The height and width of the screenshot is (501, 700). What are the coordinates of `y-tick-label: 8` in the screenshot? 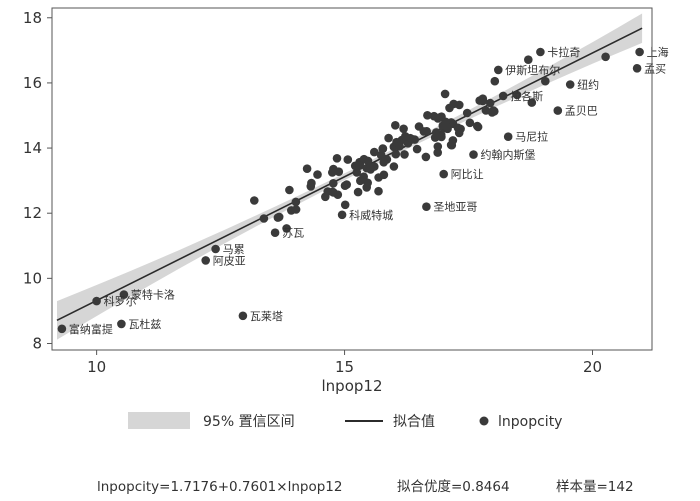 It's located at (37, 343).